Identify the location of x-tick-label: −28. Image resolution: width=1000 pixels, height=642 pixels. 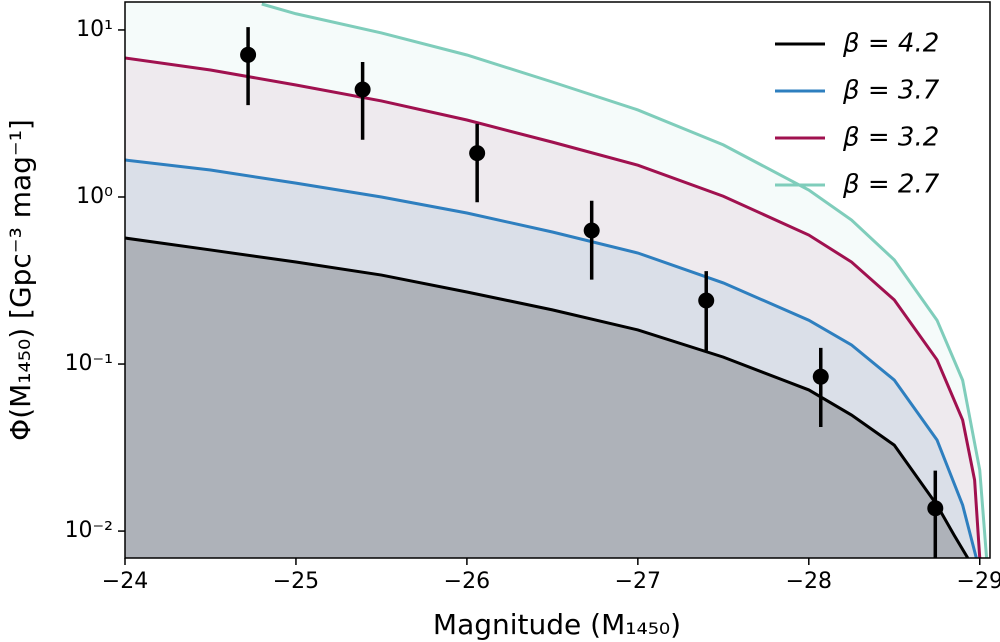
(809, 581).